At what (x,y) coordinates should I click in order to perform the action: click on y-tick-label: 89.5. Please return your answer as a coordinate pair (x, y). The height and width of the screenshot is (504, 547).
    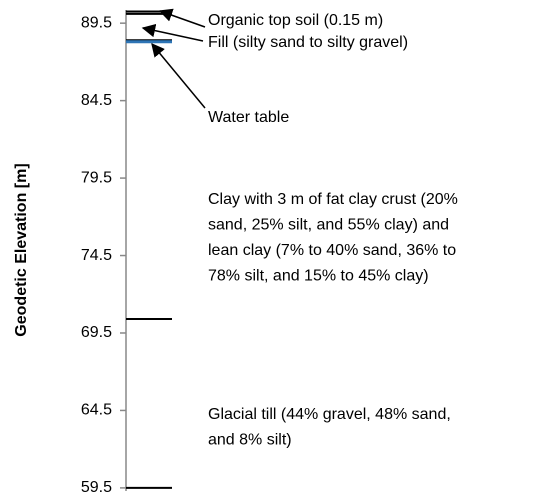
    Looking at the image, I should click on (96, 22).